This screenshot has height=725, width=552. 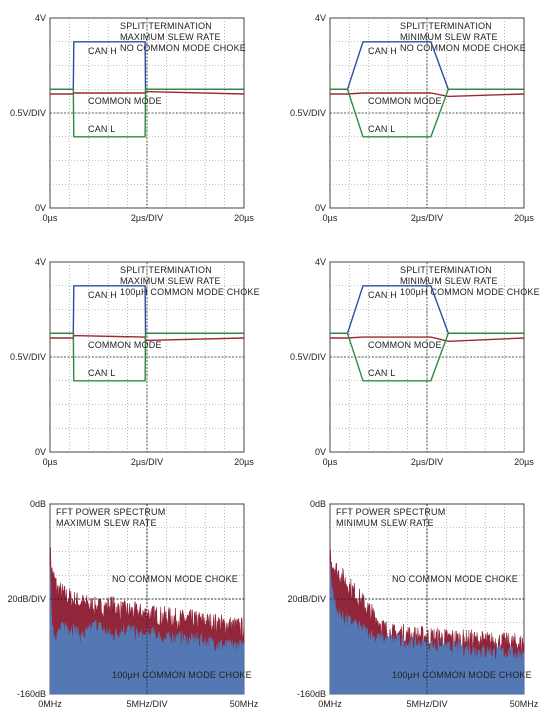 I want to click on spectrum-with-choke, so click(x=427, y=629).